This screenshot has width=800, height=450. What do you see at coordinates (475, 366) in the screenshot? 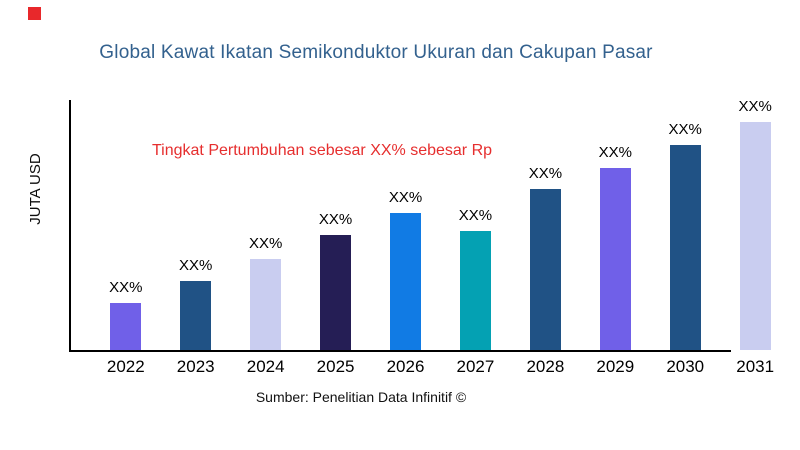
I see `x-tick-label-2027: 2027` at bounding box center [475, 366].